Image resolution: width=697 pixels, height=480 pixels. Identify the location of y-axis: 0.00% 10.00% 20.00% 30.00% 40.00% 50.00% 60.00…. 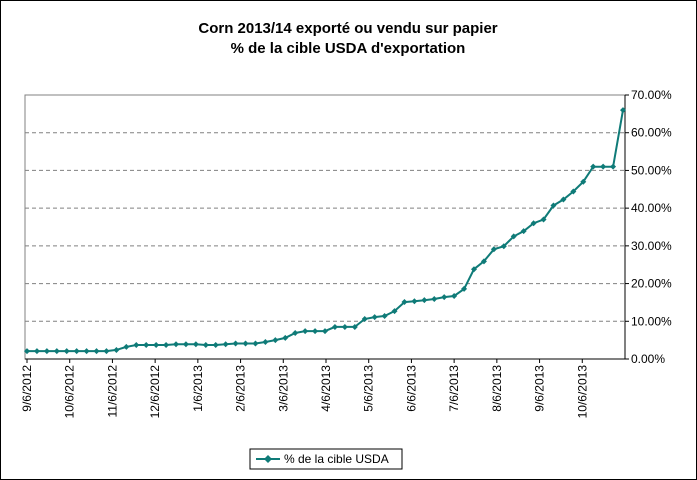
(648, 227).